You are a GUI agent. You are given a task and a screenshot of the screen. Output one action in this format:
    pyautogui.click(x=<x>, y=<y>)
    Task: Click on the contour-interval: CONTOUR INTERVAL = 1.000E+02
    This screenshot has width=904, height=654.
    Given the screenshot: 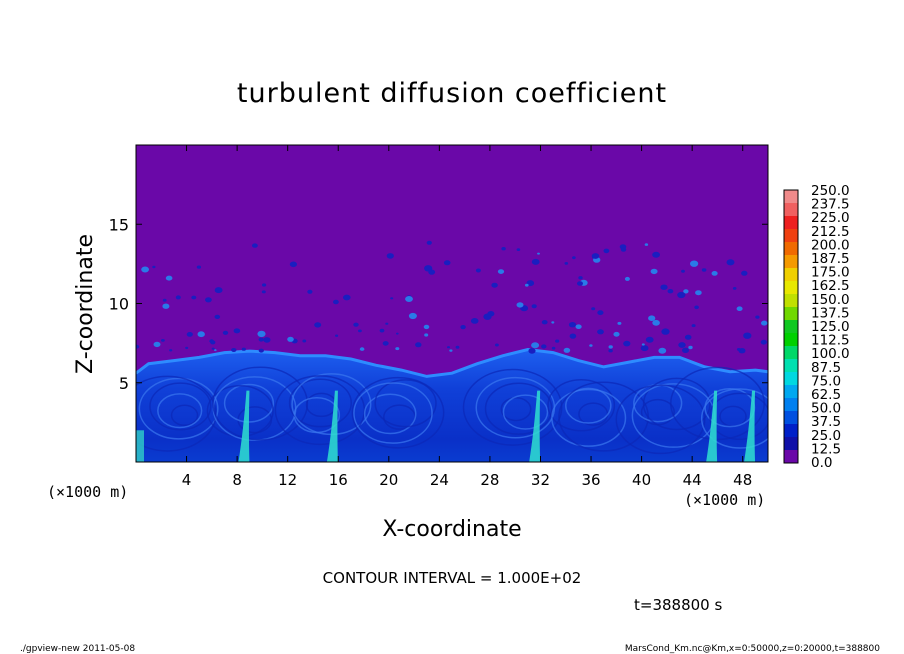 What is the action you would take?
    pyautogui.click(x=452, y=578)
    